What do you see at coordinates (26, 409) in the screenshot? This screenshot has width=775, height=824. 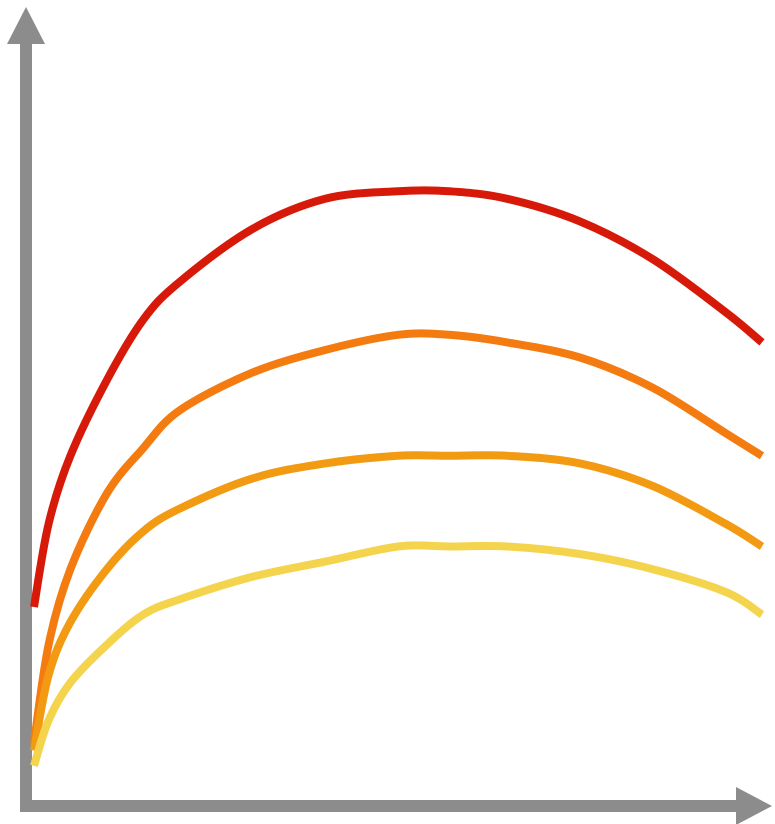 I see `y-axis` at bounding box center [26, 409].